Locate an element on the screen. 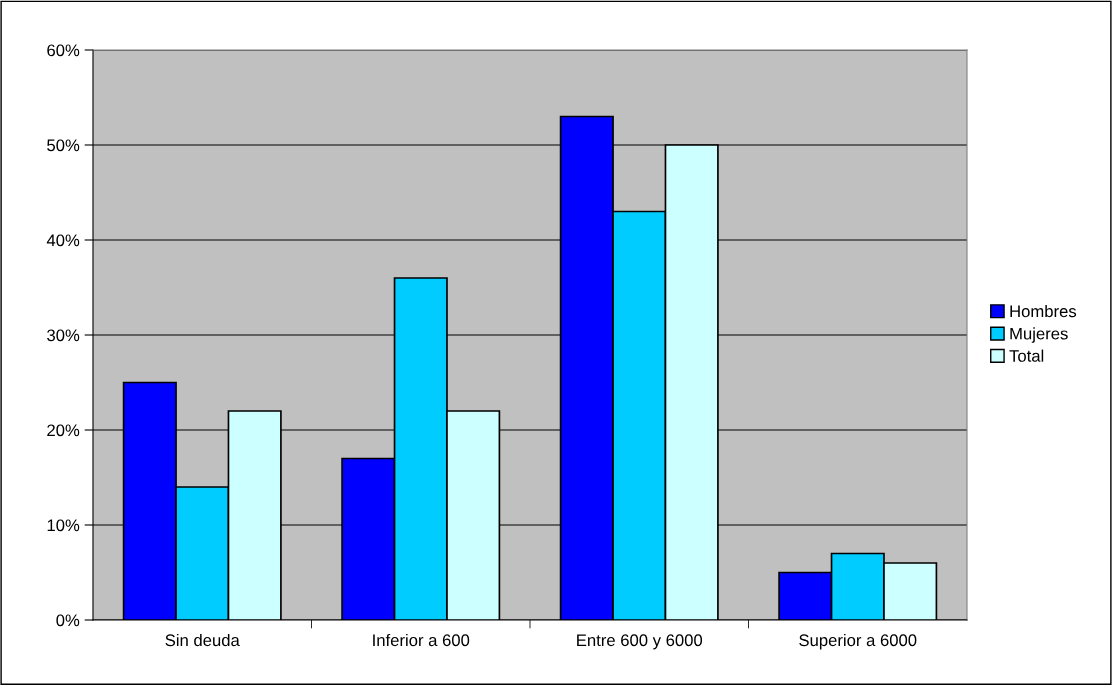  x-tick-label: Inferior a 600 is located at coordinates (421, 640).